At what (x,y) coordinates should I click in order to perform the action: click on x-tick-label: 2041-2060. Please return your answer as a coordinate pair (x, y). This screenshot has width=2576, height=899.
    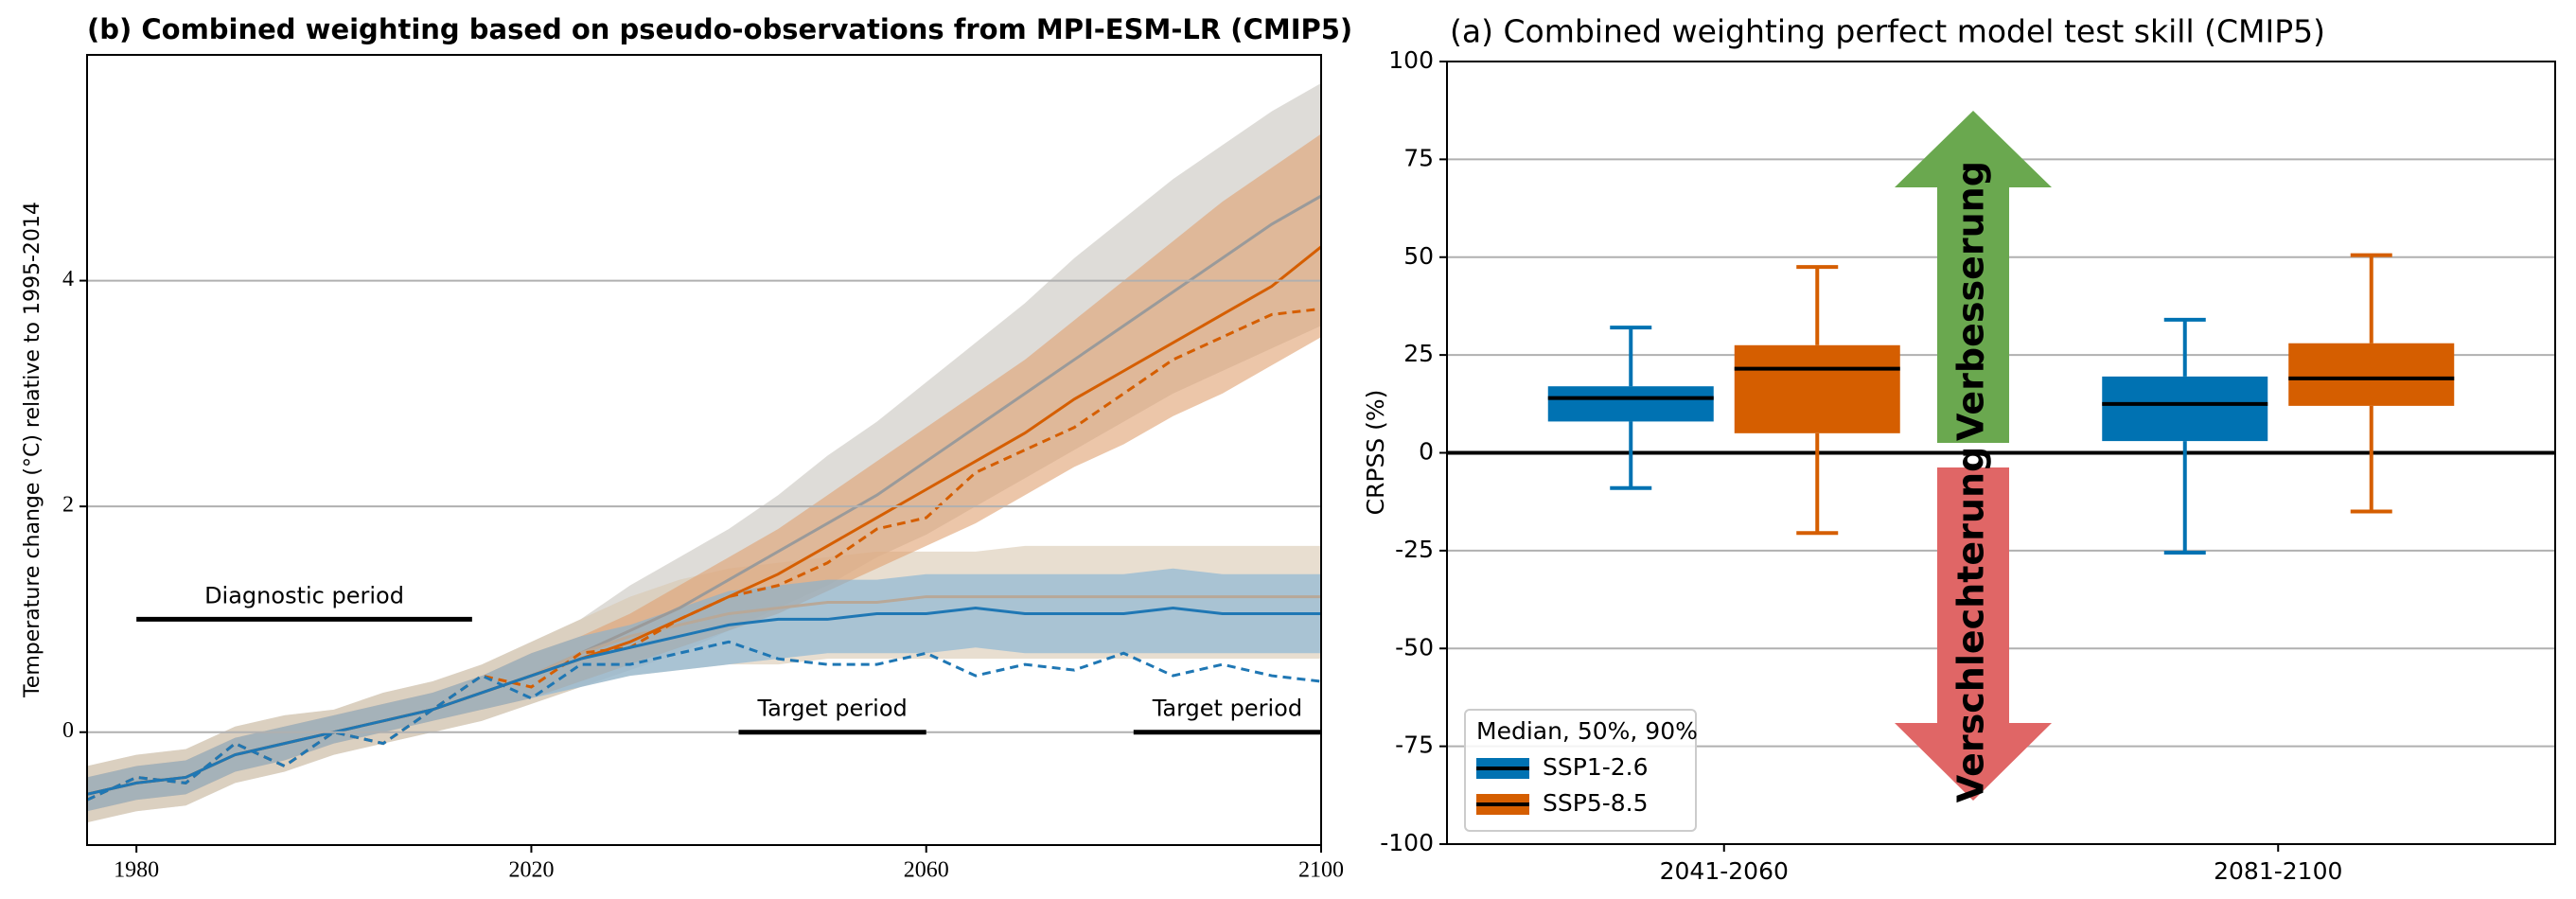
    Looking at the image, I should click on (1724, 871).